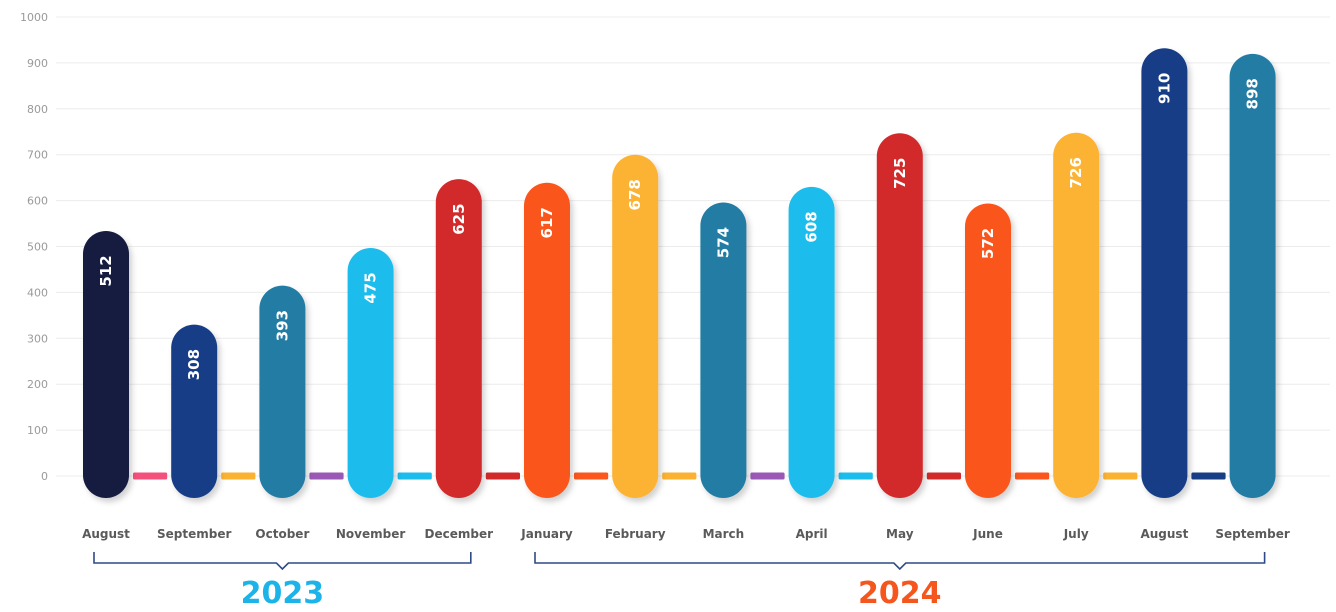 This screenshot has height=612, width=1336. I want to click on bar-value-label: 572, so click(988, 243).